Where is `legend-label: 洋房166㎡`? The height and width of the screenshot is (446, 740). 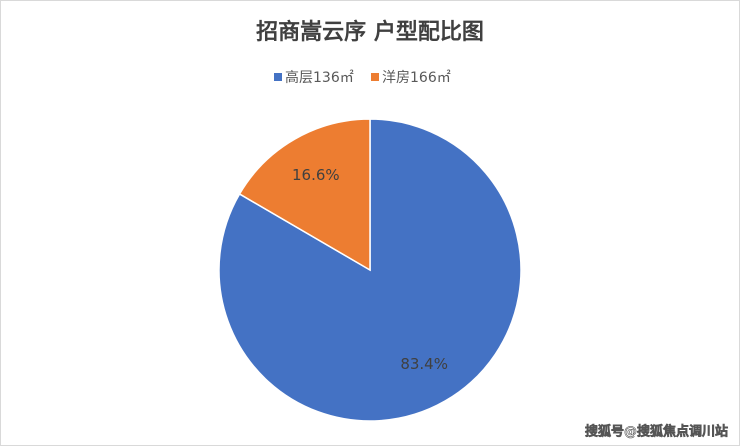
legend-label: 洋房166㎡ is located at coordinates (416, 78).